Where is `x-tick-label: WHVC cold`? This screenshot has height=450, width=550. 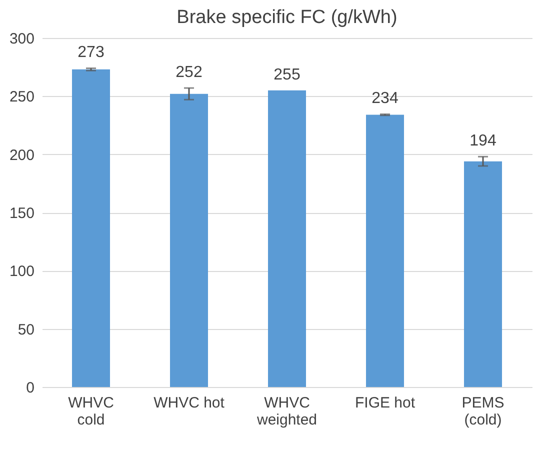
x-tick-label: WHVC cold is located at coordinates (91, 411).